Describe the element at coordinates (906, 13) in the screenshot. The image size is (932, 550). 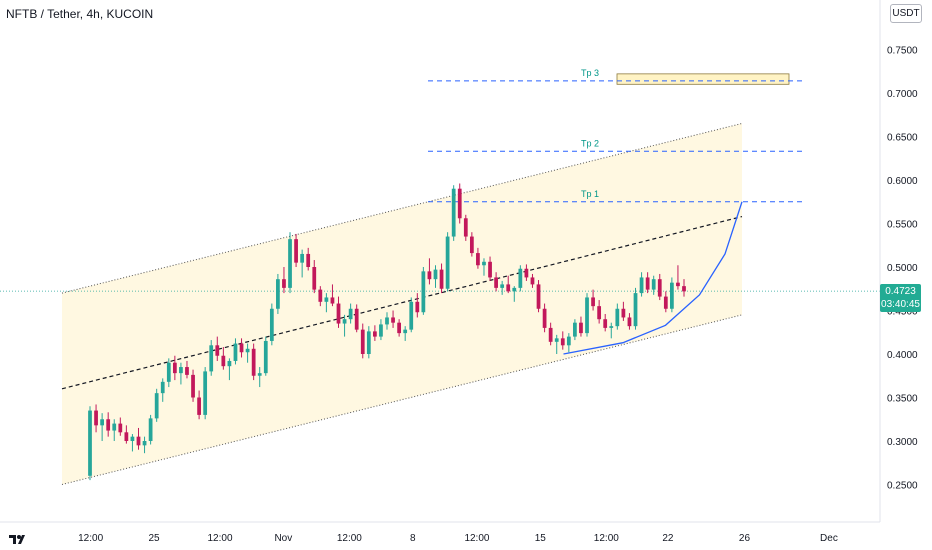
I see `currency-badge: USDT` at that location.